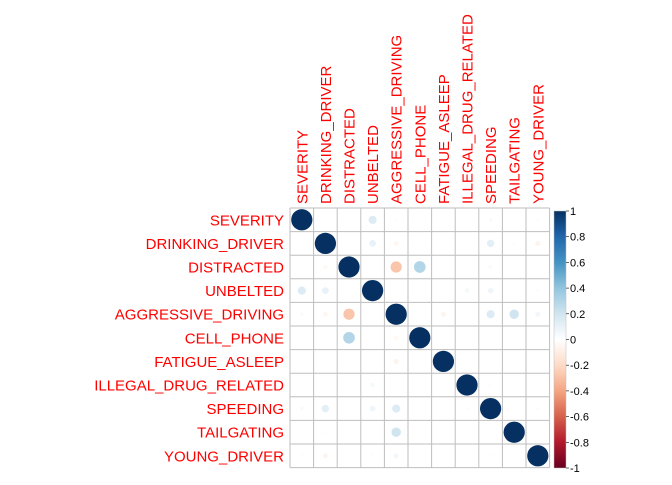 The width and height of the screenshot is (672, 485). I want to click on corr-circle-drinking_driver-distracted, so click(349, 243).